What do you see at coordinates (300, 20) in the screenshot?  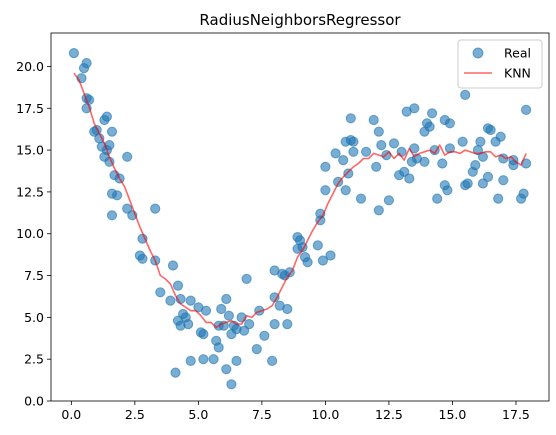 I see `chart-title: RadiusNeighborsRegressor` at bounding box center [300, 20].